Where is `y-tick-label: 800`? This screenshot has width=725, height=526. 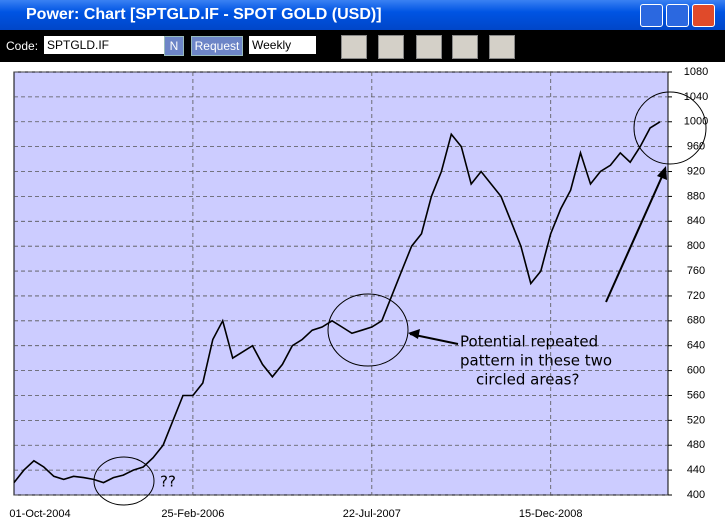
y-tick-label: 800 is located at coordinates (696, 246).